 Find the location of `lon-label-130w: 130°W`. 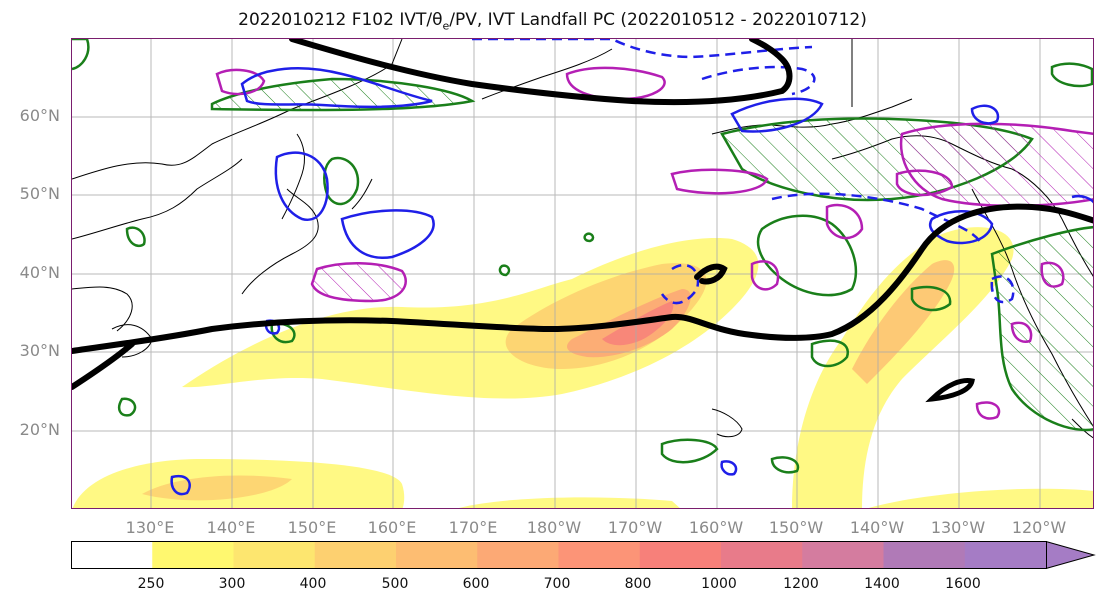

lon-label-130w: 130°W is located at coordinates (958, 527).